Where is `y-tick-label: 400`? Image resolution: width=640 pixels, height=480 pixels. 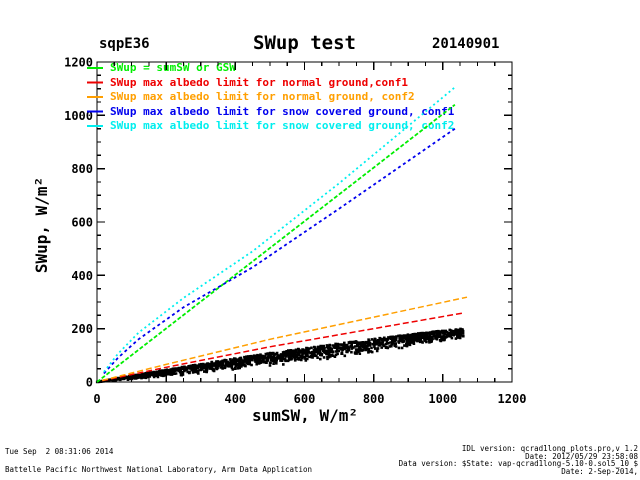 y-tick-label: 400 is located at coordinates (82, 276).